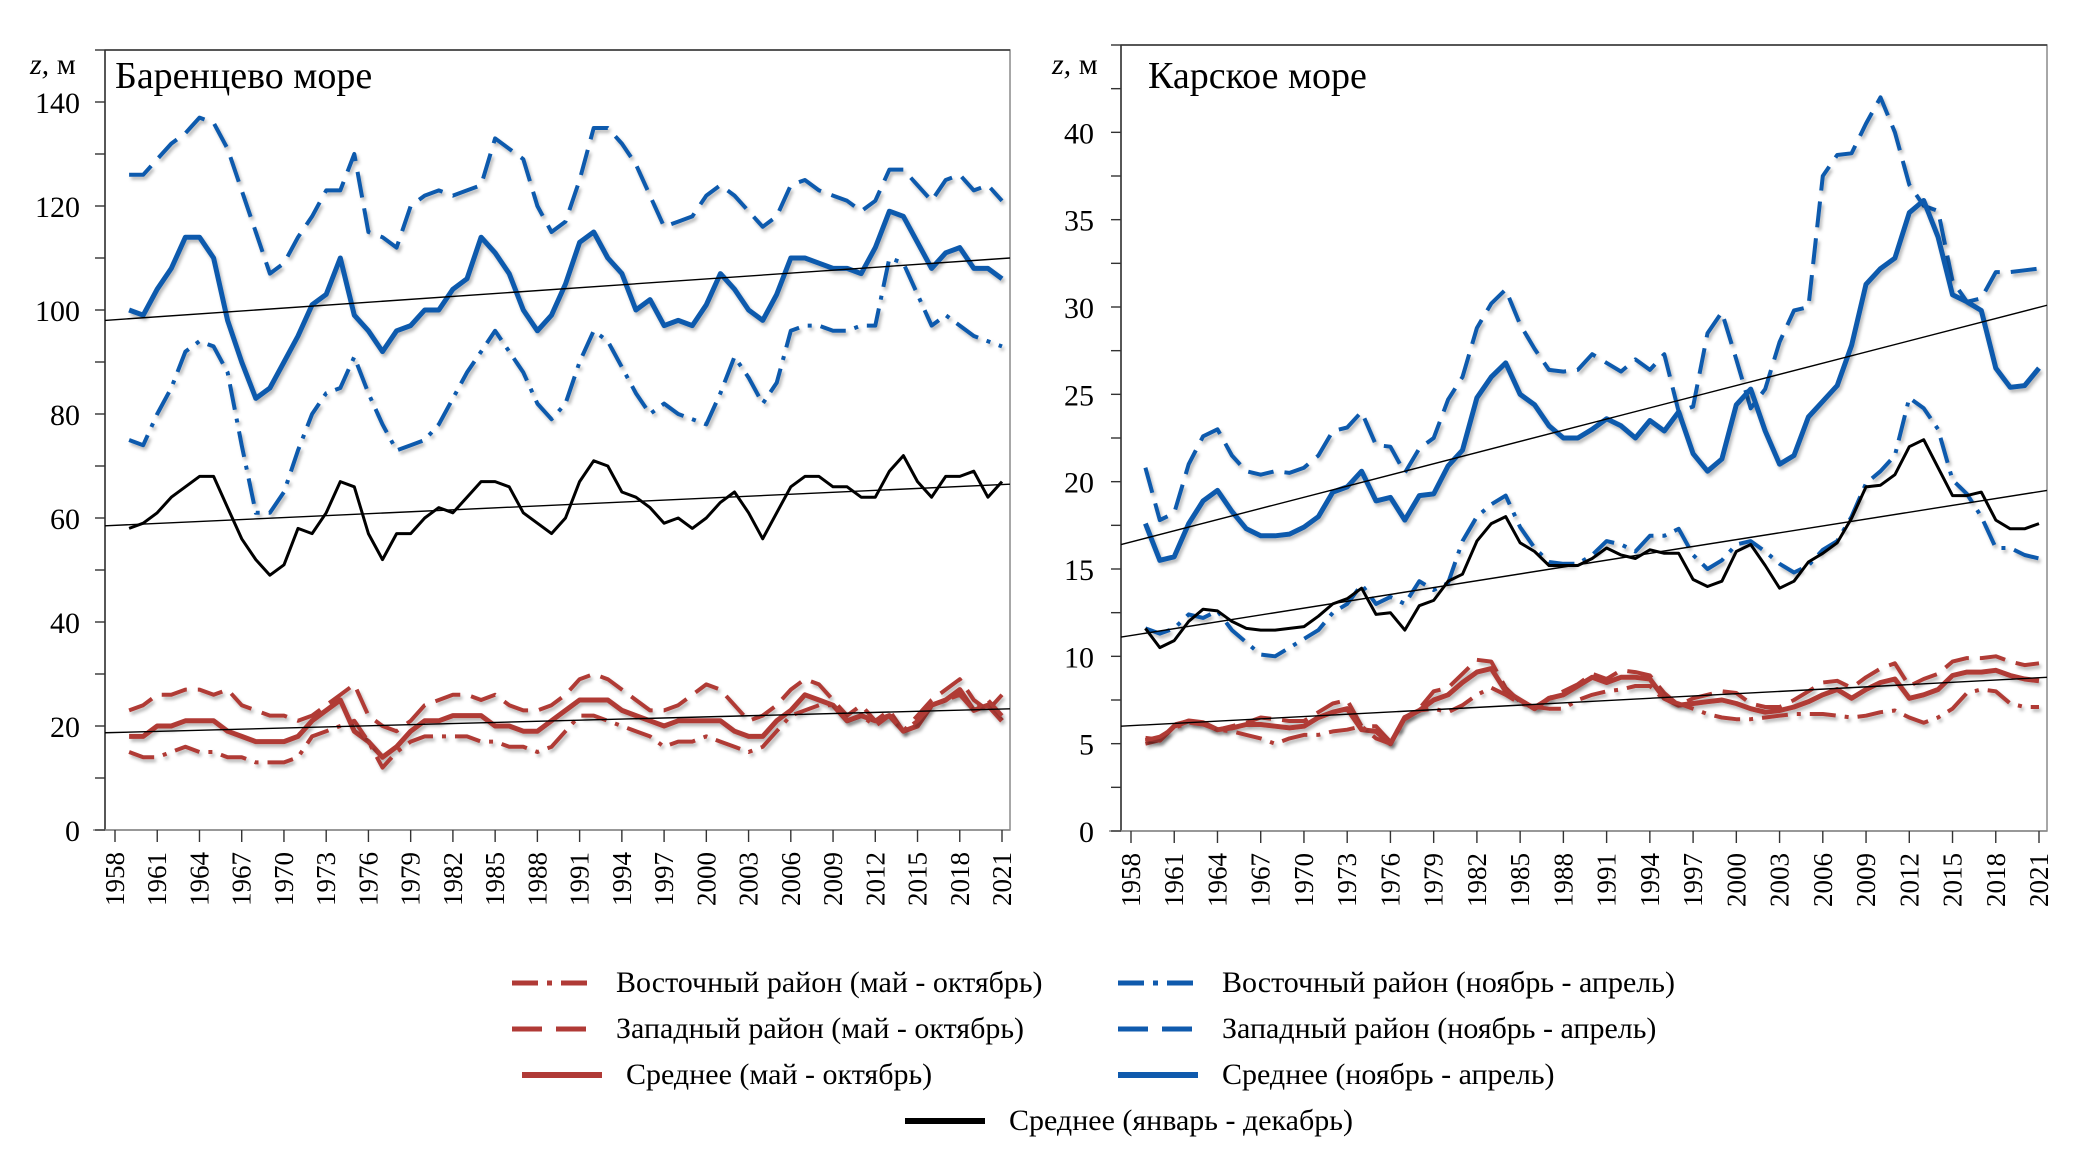 This screenshot has width=2100, height=1170. What do you see at coordinates (65, 415) in the screenshot?
I see `y-tick-label: 80` at bounding box center [65, 415].